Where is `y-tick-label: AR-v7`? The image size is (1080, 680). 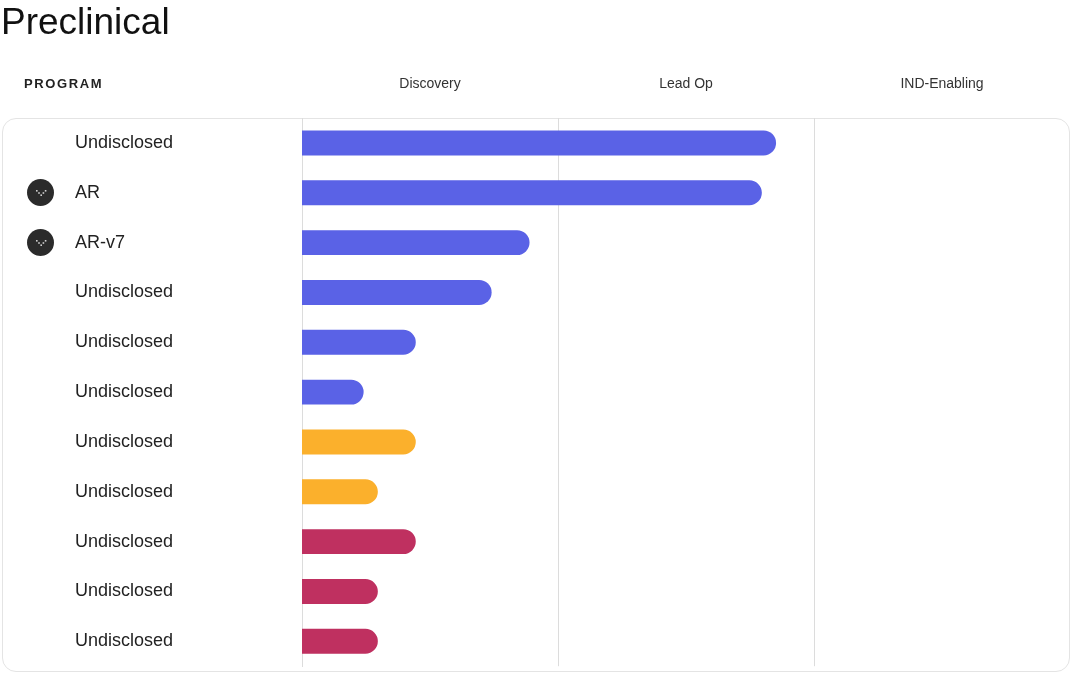 y-tick-label: AR-v7 is located at coordinates (100, 241).